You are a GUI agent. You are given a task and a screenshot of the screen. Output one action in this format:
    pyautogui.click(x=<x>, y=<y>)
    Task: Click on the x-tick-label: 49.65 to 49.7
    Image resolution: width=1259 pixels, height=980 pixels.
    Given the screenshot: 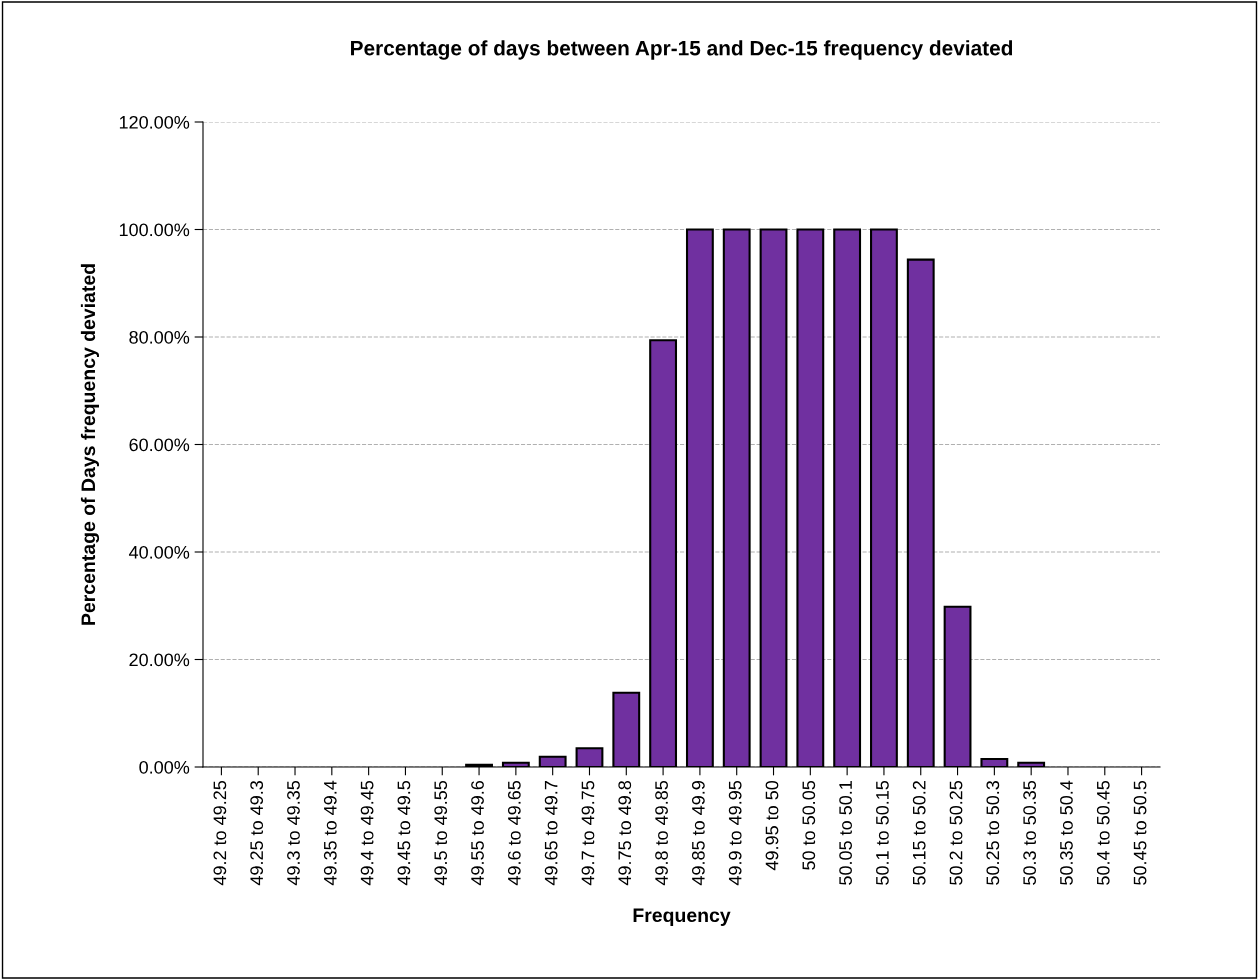 What is the action you would take?
    pyautogui.click(x=551, y=833)
    